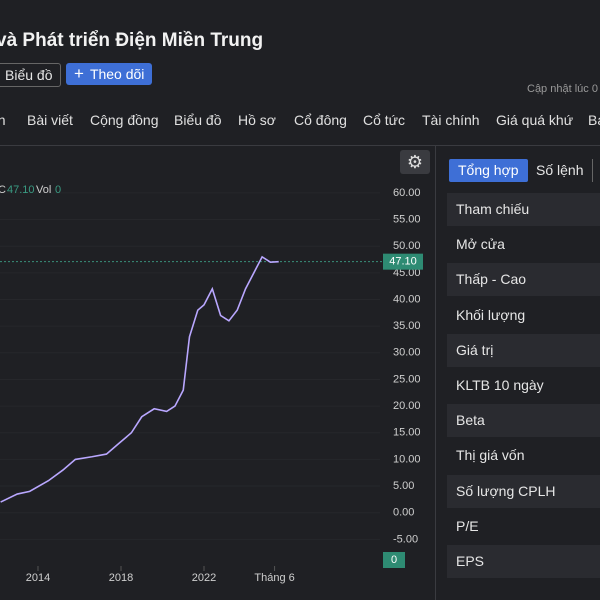 The image size is (600, 600). Describe the element at coordinates (488, 170) in the screenshot. I see `panel-tab: Tổng hợp` at that location.